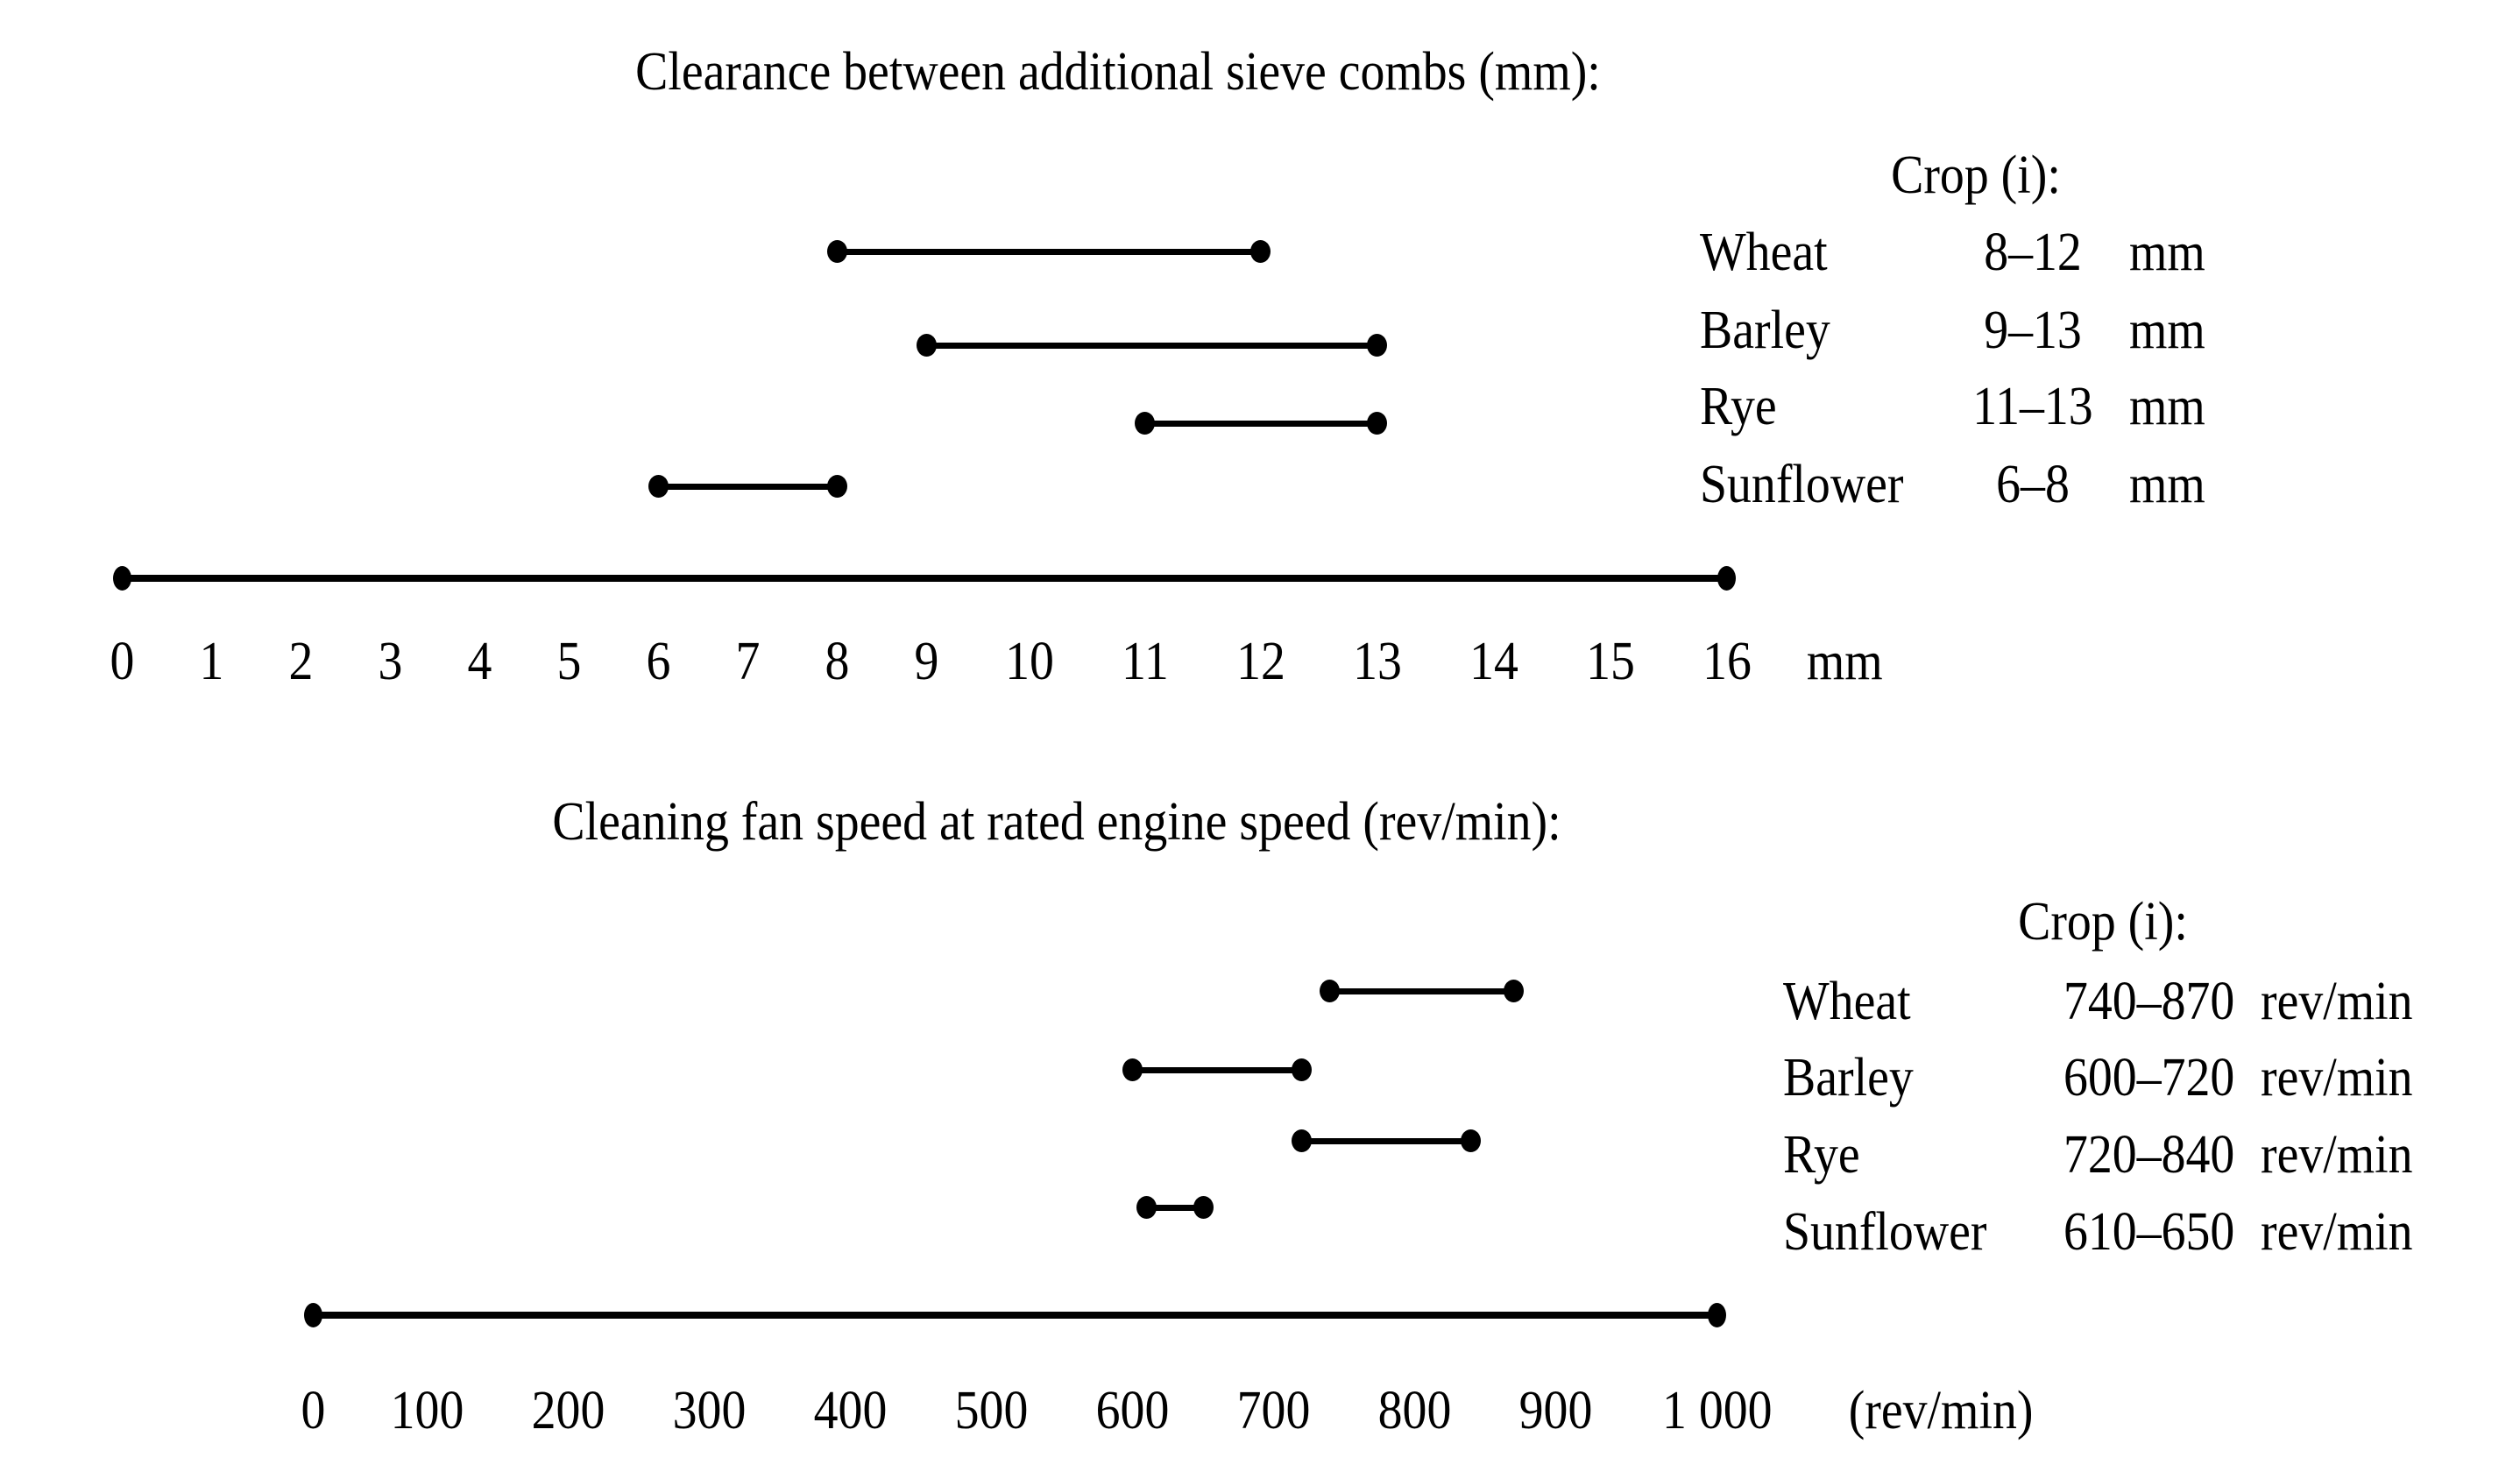  Describe the element at coordinates (390, 661) in the screenshot. I see `axis-tick-label: 3` at that location.